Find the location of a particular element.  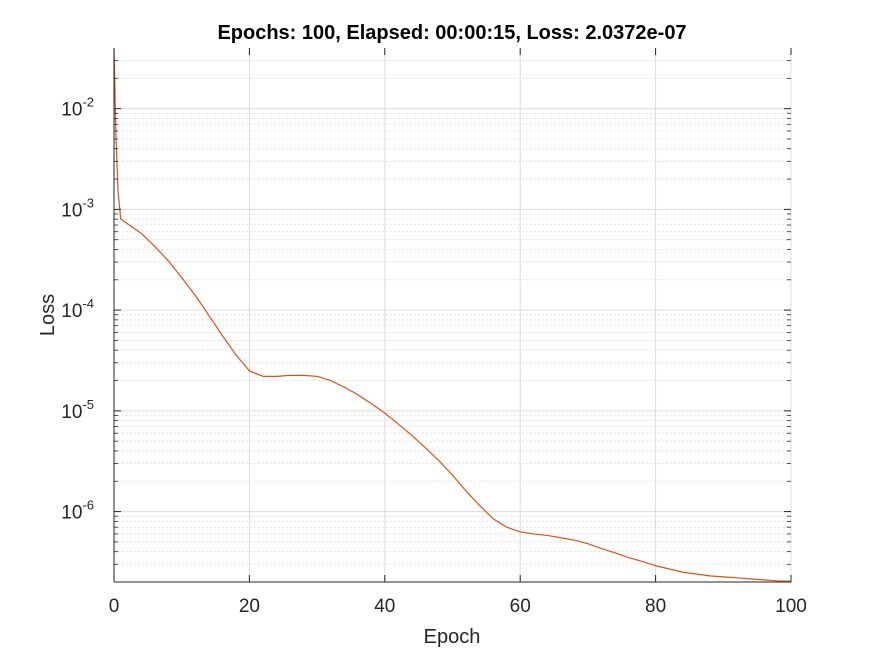

y-tick-labels: 10⁻⁶ 10⁻⁵ 10⁻⁴ 10⁻³ 10⁻² is located at coordinates (77, 309).